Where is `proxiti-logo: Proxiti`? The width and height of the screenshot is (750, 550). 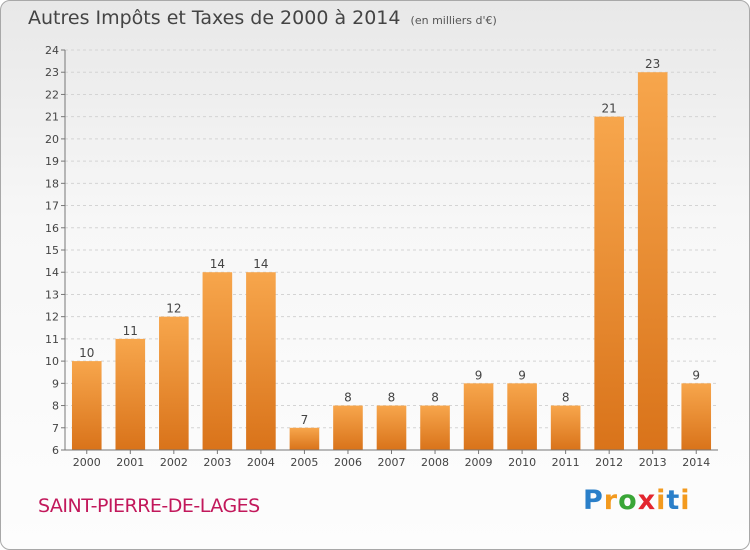 proxiti-logo: Proxiti is located at coordinates (637, 500).